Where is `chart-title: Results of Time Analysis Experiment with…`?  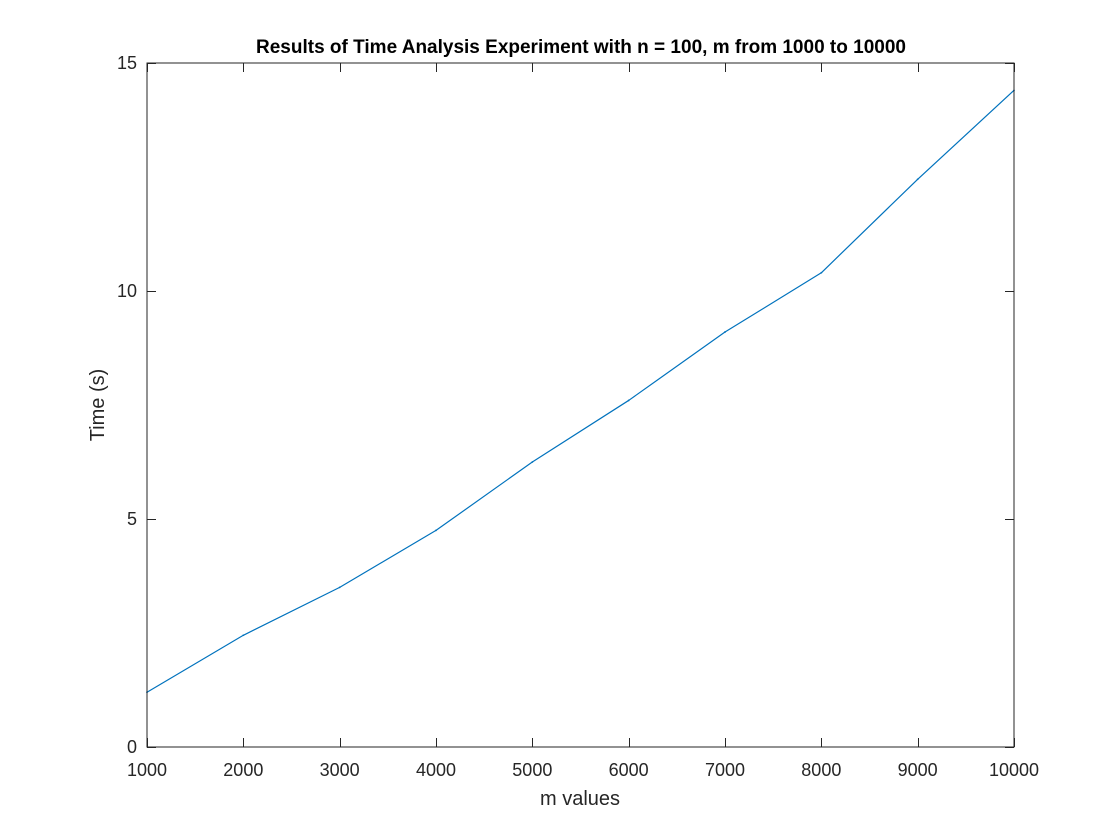 chart-title: Results of Time Analysis Experiment with… is located at coordinates (581, 47).